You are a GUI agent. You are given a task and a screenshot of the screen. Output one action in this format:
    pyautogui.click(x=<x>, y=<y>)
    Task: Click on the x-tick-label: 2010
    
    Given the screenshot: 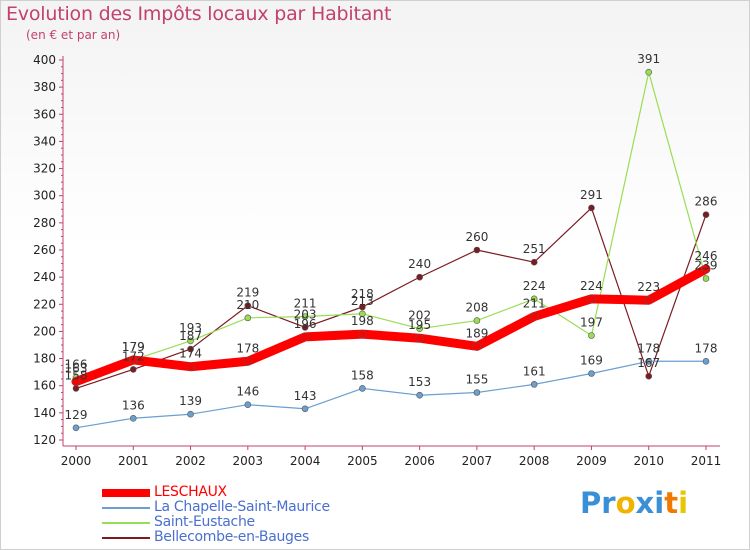 What is the action you would take?
    pyautogui.click(x=648, y=461)
    